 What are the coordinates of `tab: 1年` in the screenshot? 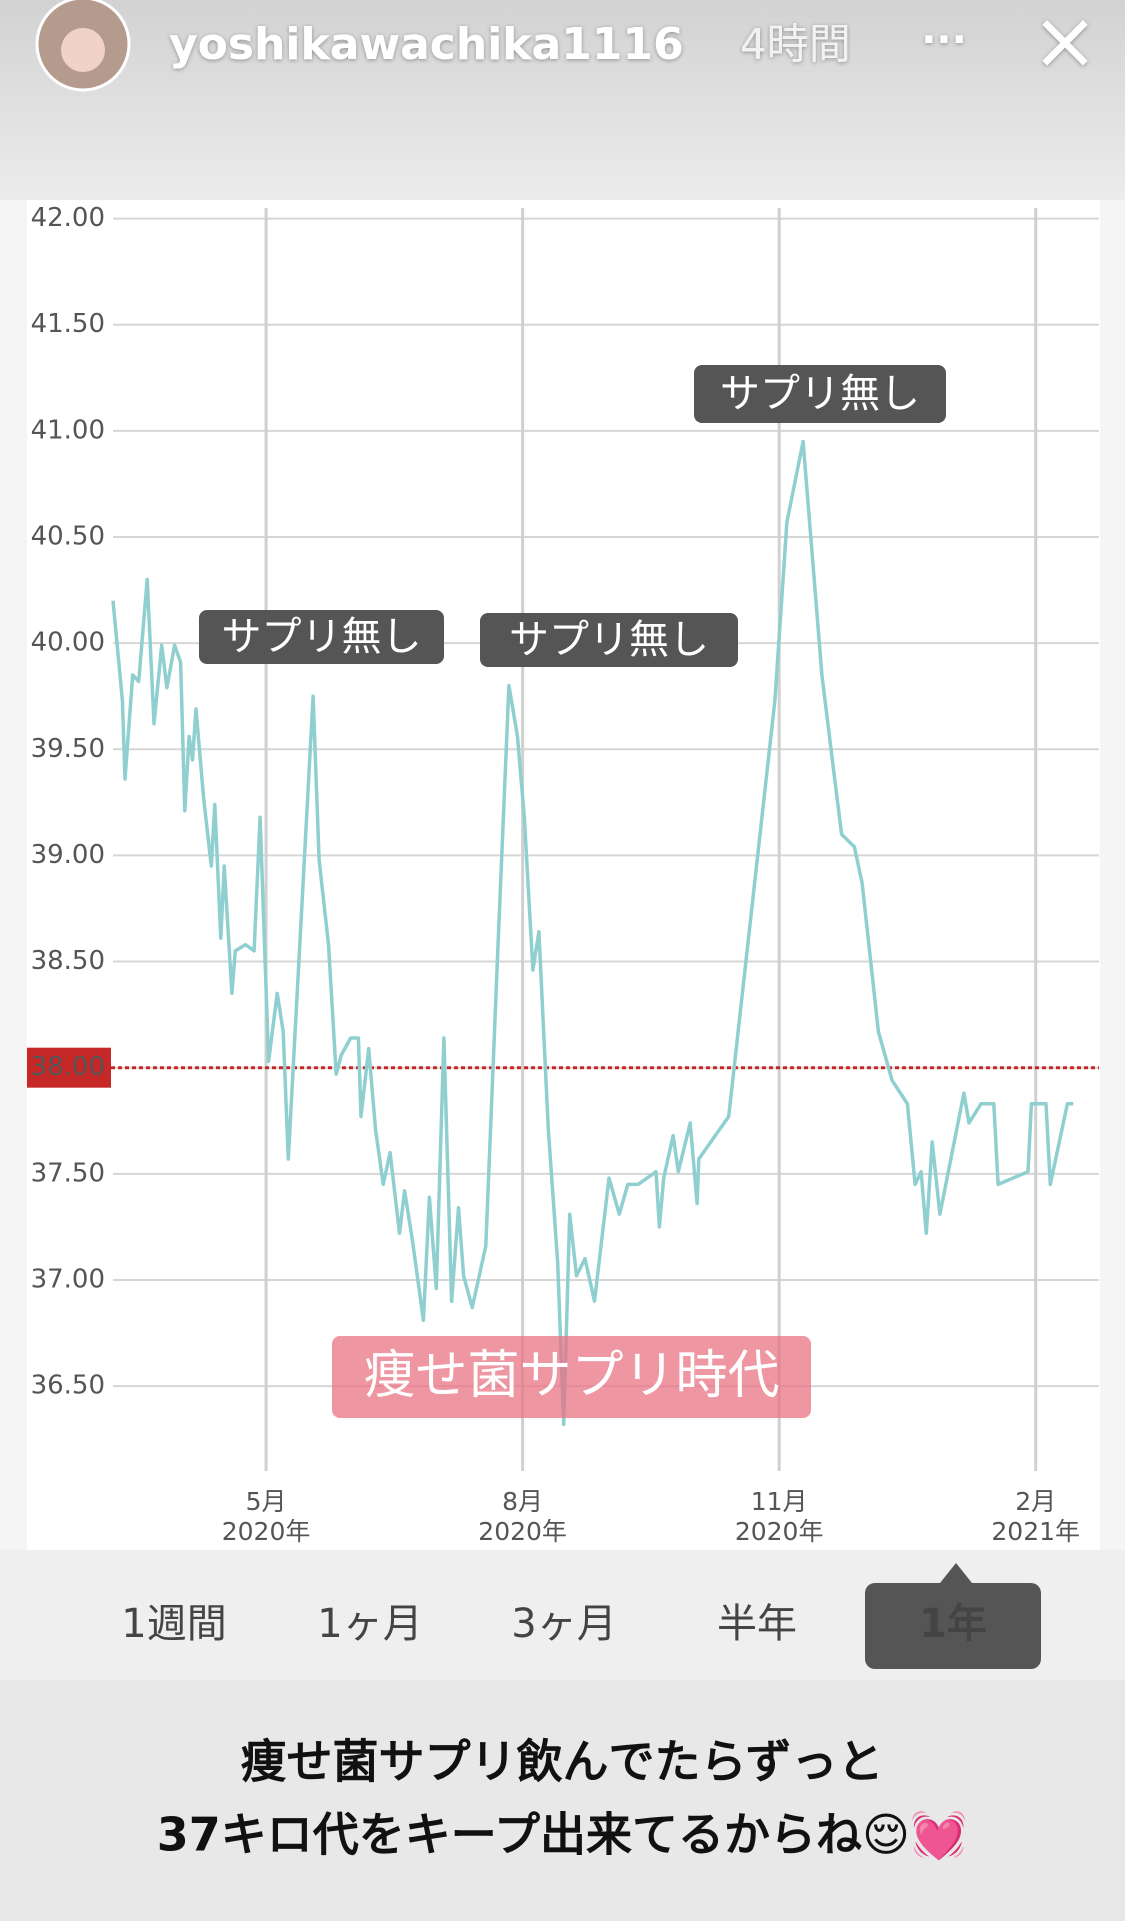 It's located at (953, 1624).